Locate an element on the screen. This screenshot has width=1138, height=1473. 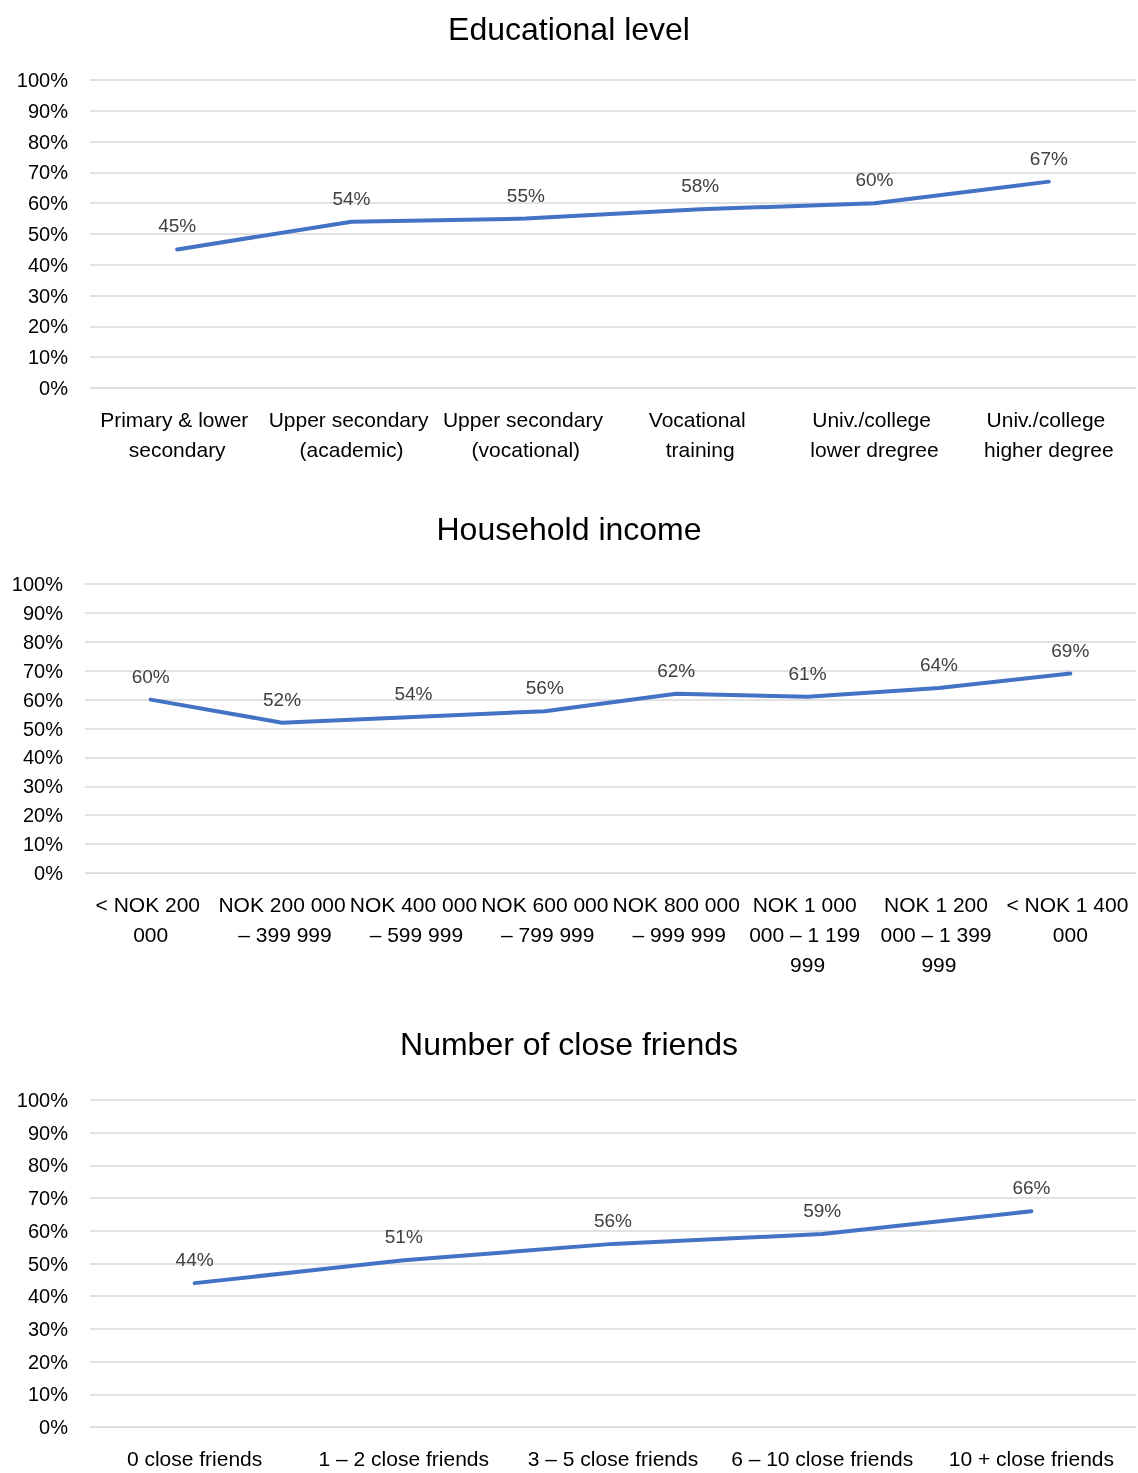
data-label: 64% is located at coordinates (939, 665).